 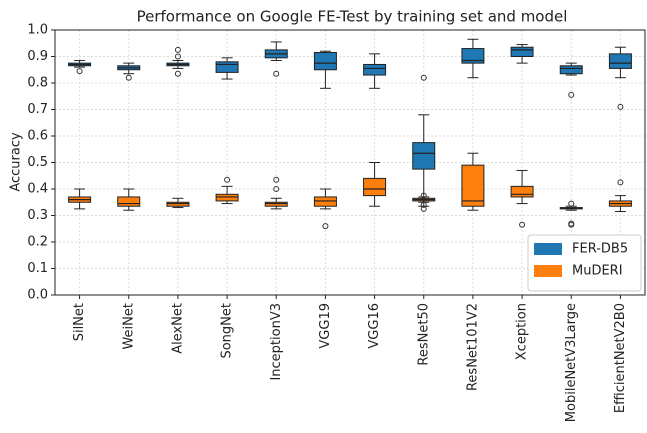 I want to click on y-tick-label: 0.5, so click(x=37, y=162).